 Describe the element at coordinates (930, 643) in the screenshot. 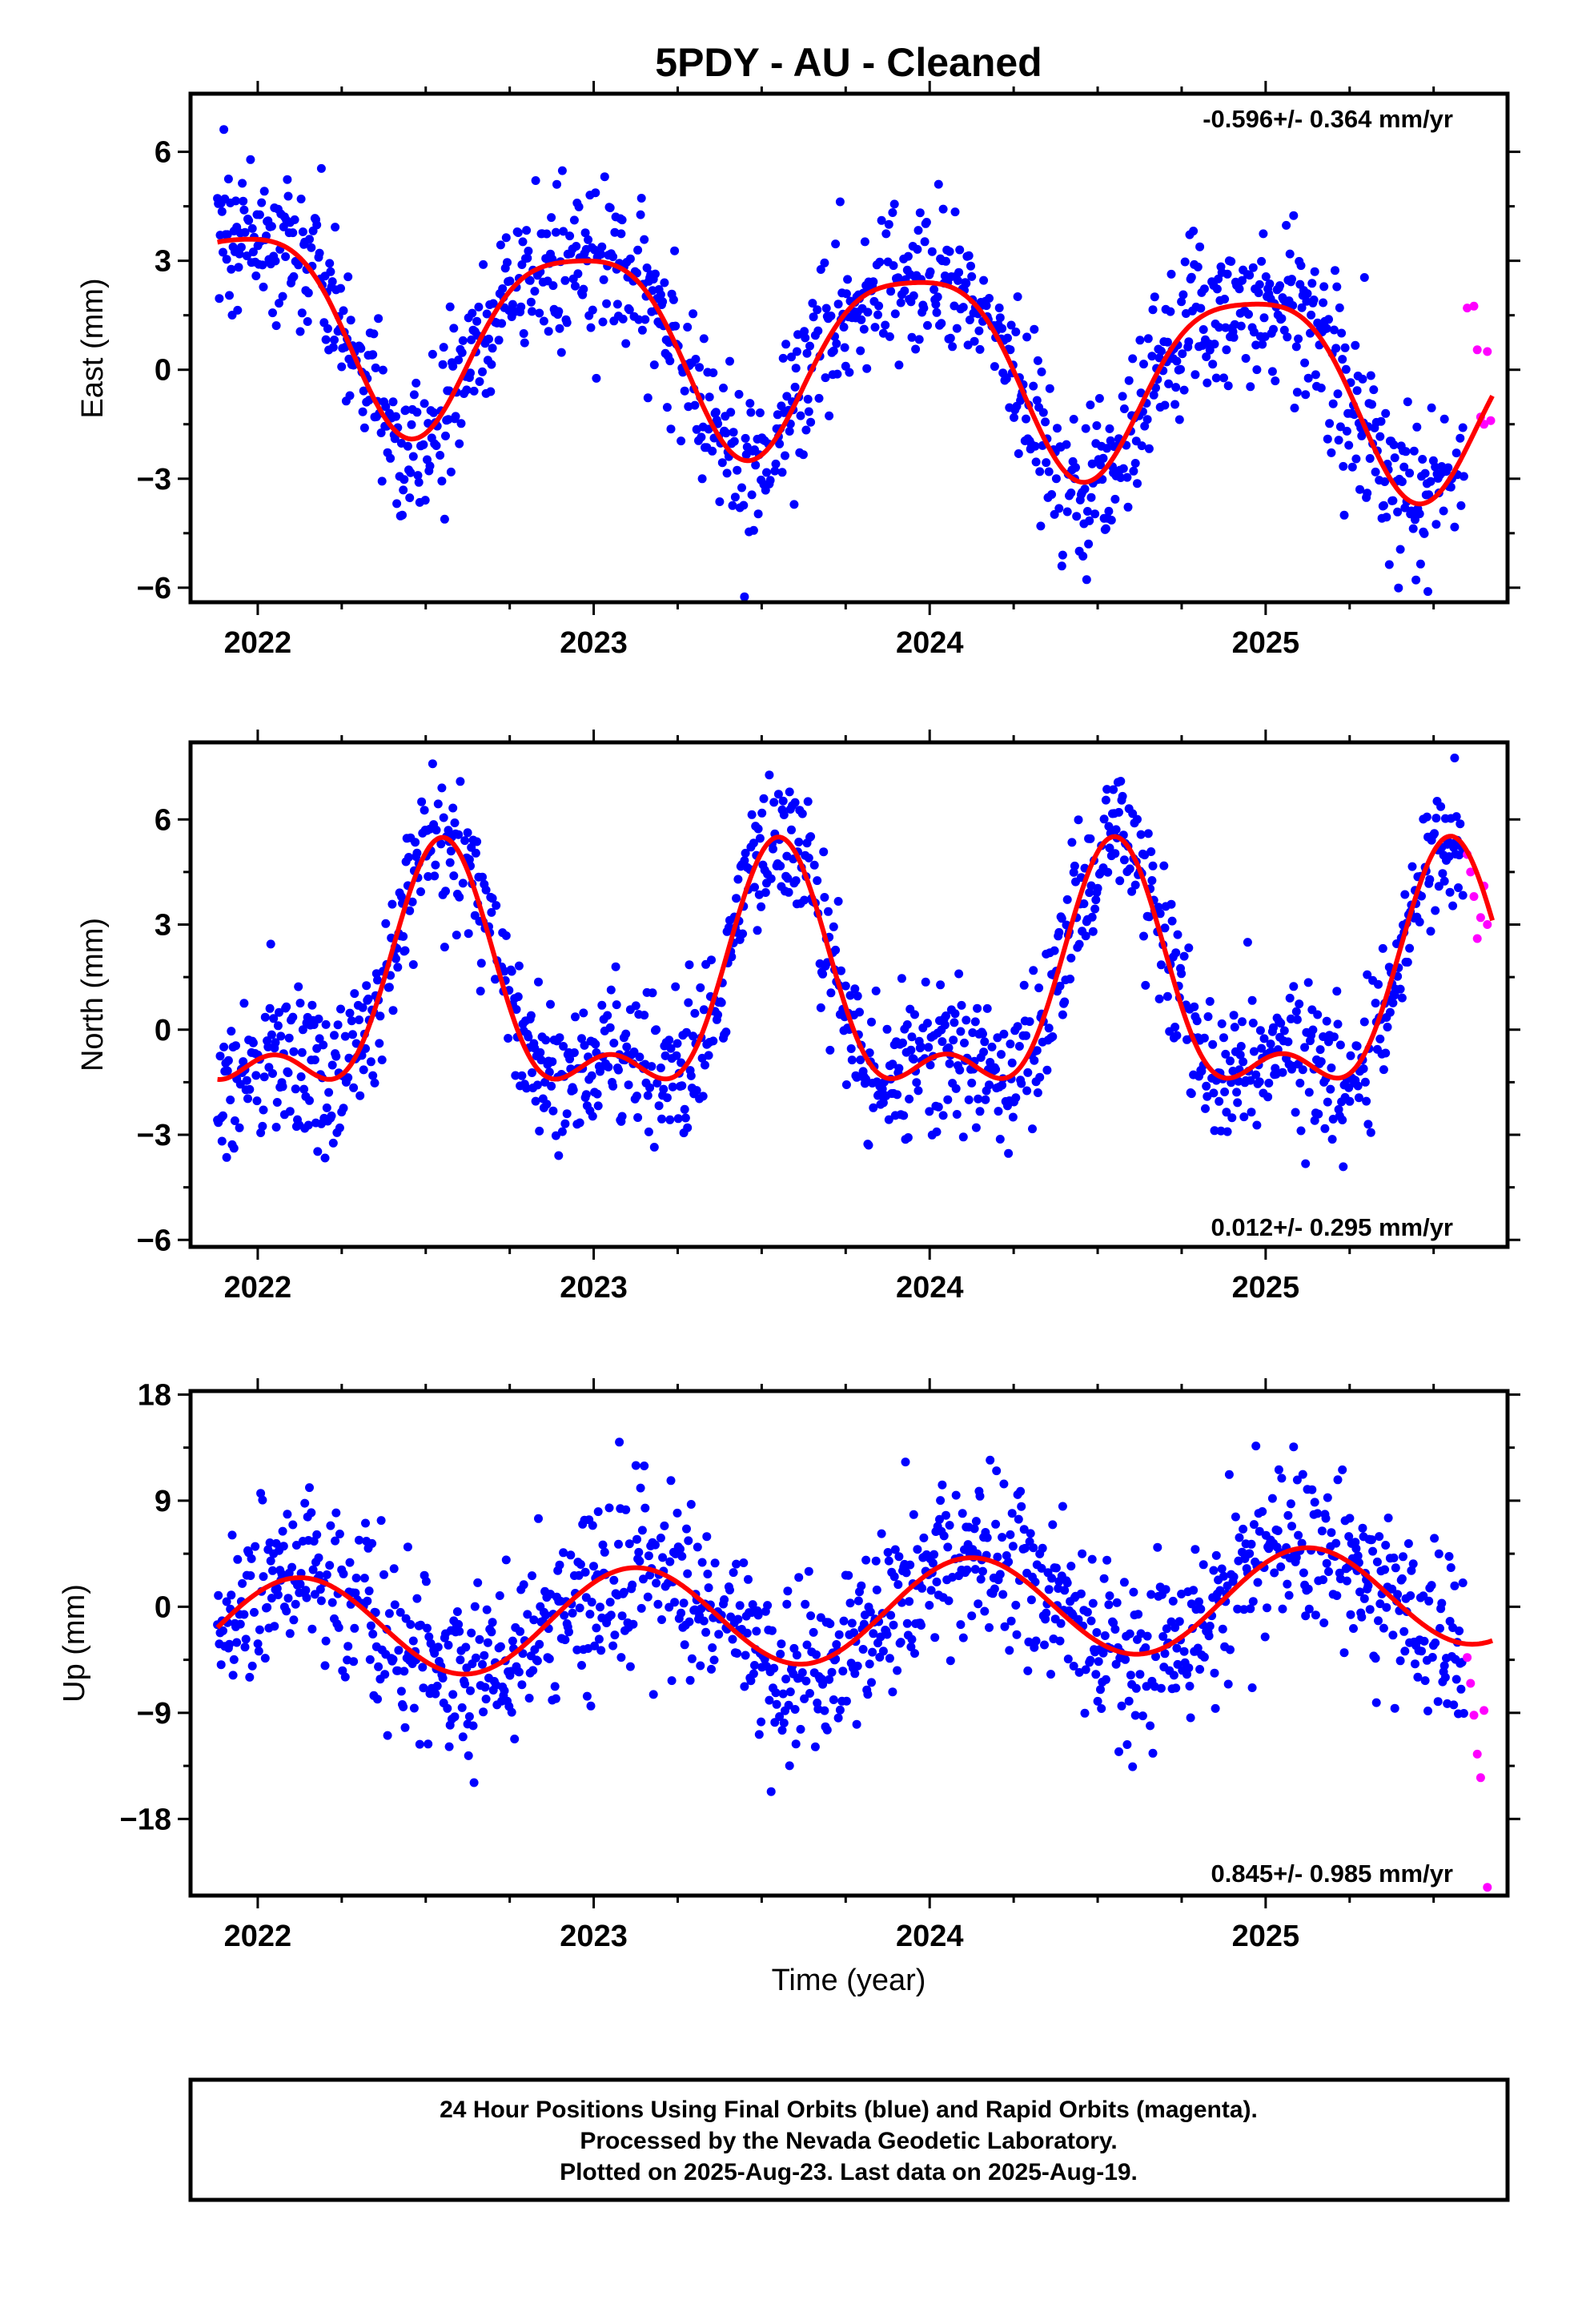

I see `east-x-tick-label: 2024` at that location.